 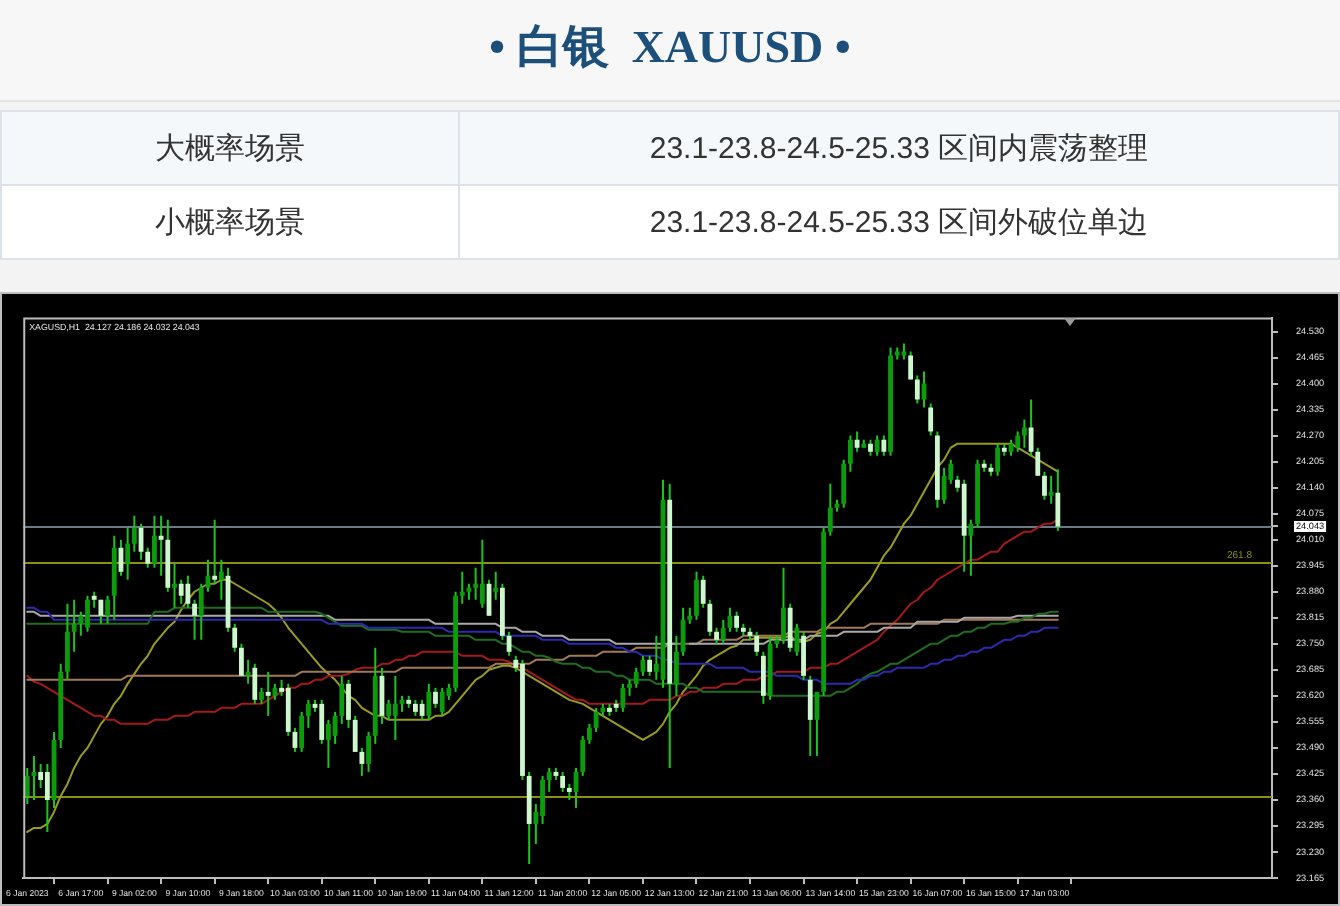 I want to click on text: 23.1-23.8-24.5-25.33 区间内震荡整理, so click(x=899, y=148).